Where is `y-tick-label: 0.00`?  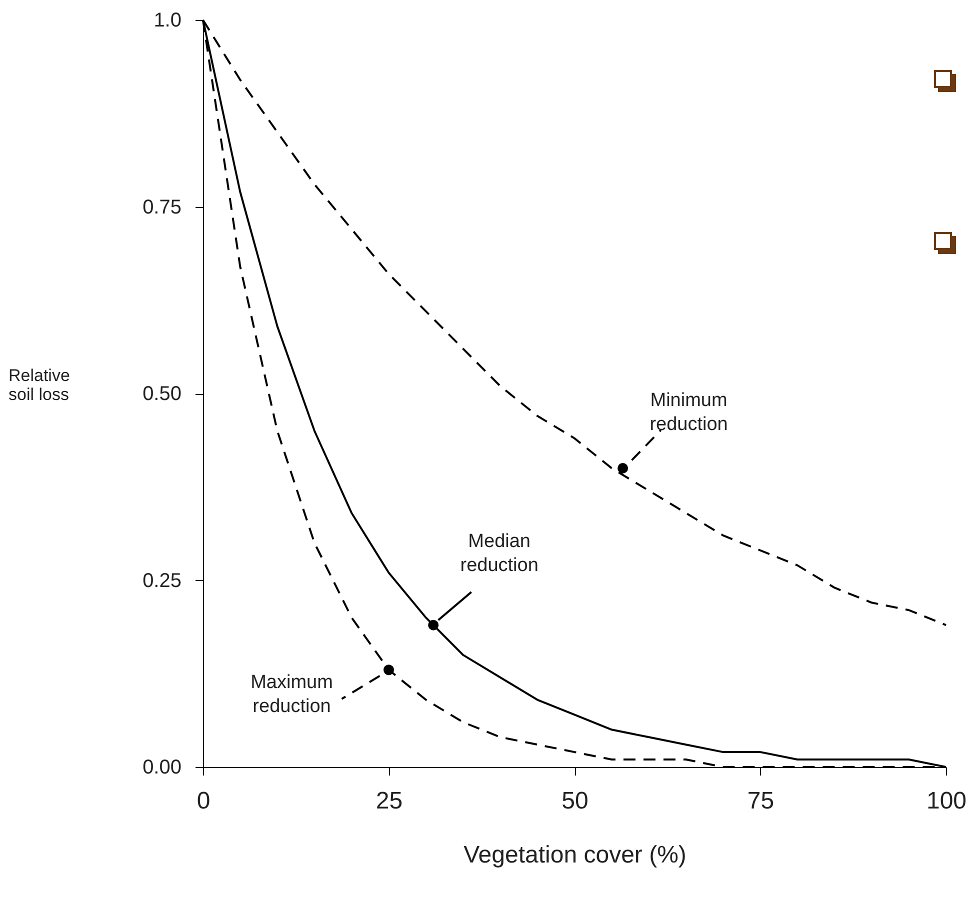 y-tick-label: 0.00 is located at coordinates (162, 767).